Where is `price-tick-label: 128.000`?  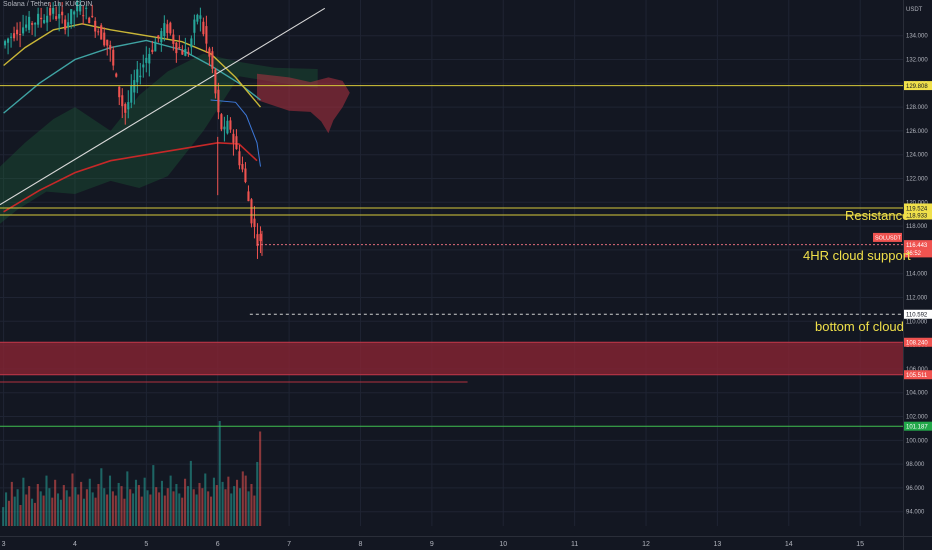
price-tick-label: 128.000 is located at coordinates (917, 108).